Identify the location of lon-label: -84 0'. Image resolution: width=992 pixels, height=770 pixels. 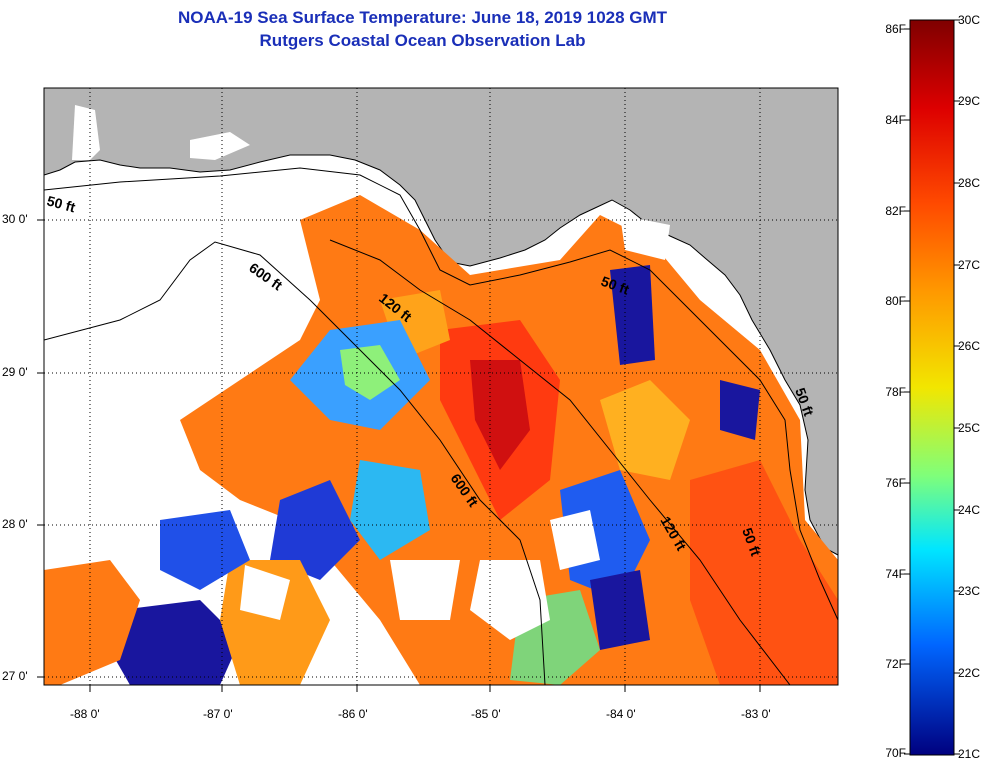
(621, 714).